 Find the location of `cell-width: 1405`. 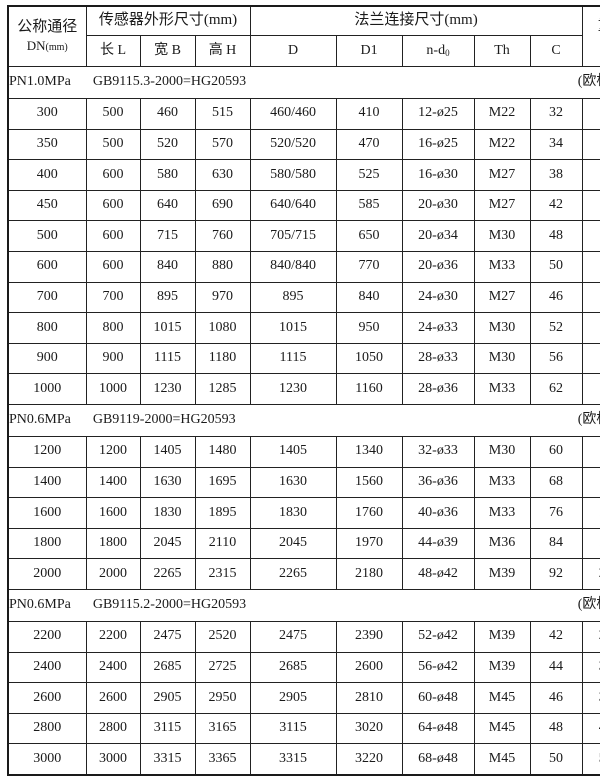

cell-width: 1405 is located at coordinates (167, 451).